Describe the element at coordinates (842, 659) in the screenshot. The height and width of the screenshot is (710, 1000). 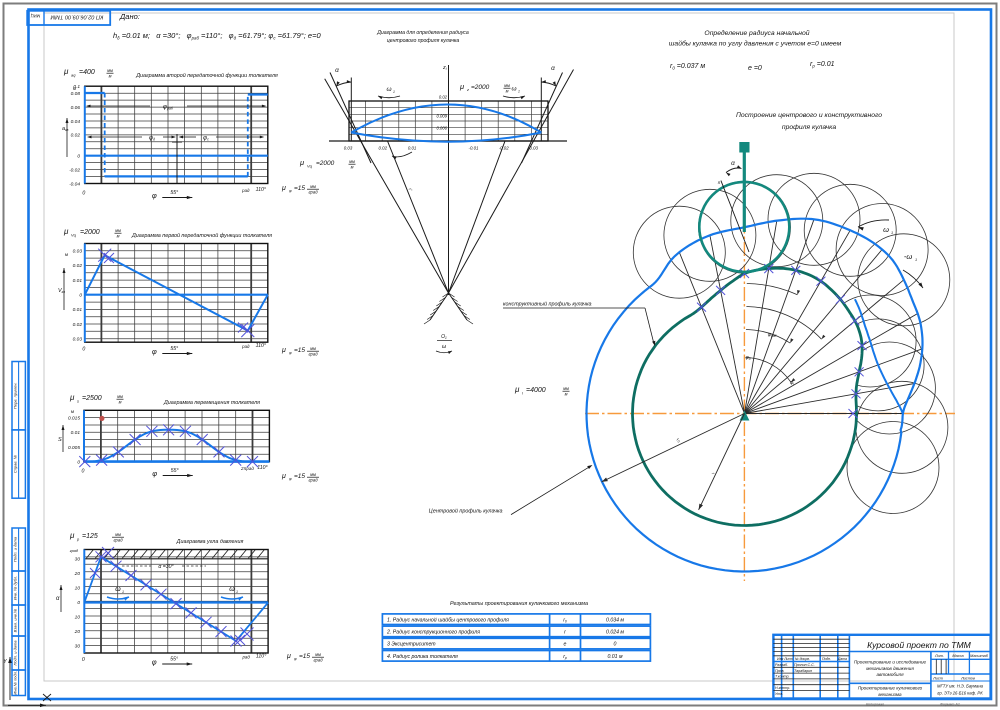
I see `svg-text: Дата` at that location.